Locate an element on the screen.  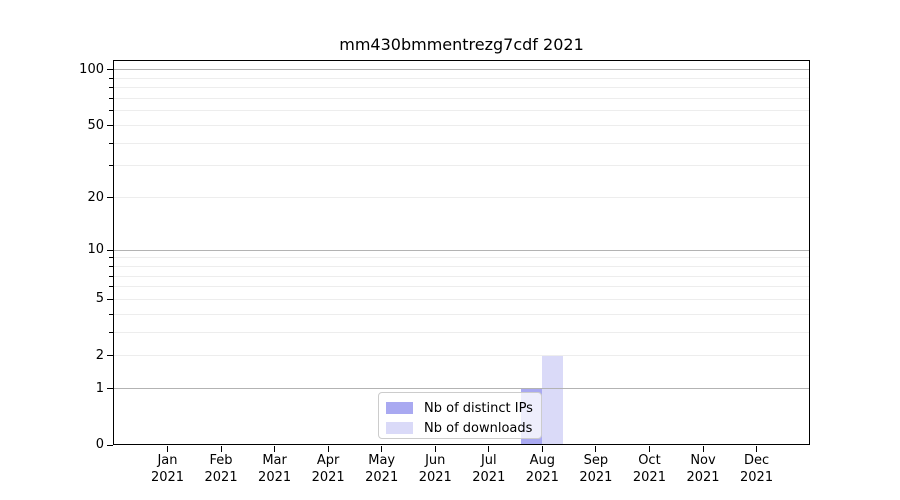
x-tick-label: Mar 2021 is located at coordinates (275, 469).